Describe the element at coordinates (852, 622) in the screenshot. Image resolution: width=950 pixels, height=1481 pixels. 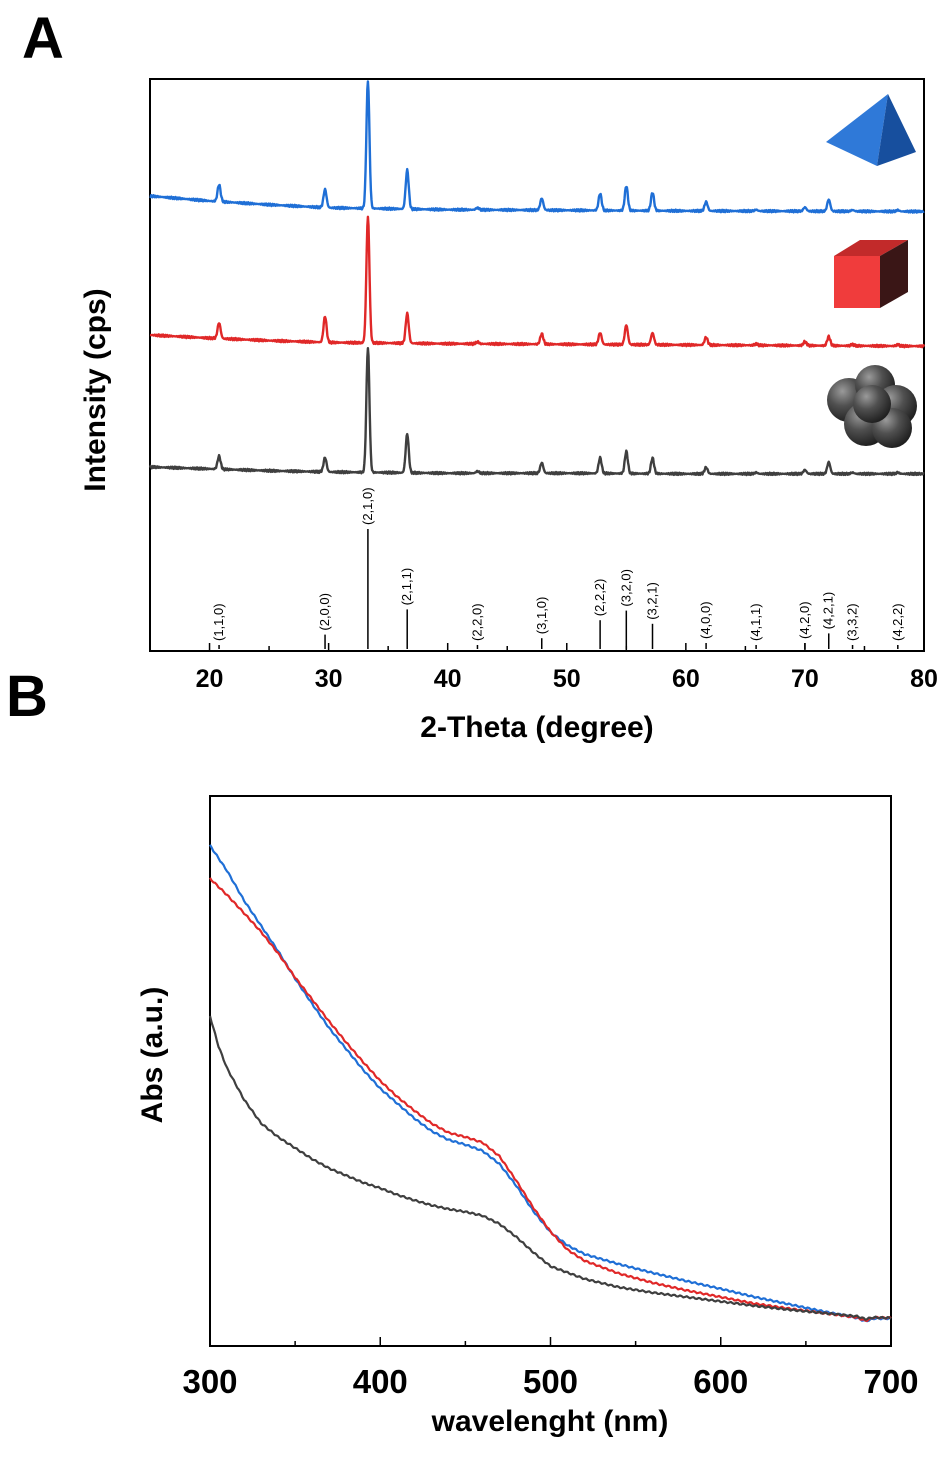
I see `reference-hkl-label: (3,3,2)` at that location.